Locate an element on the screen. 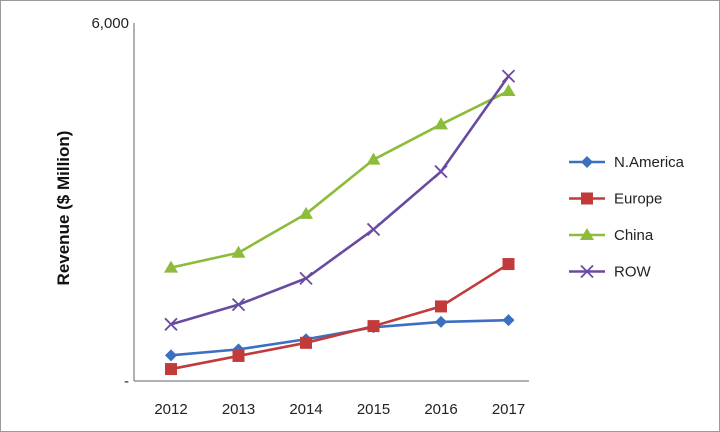  series-europe is located at coordinates (340, 317).